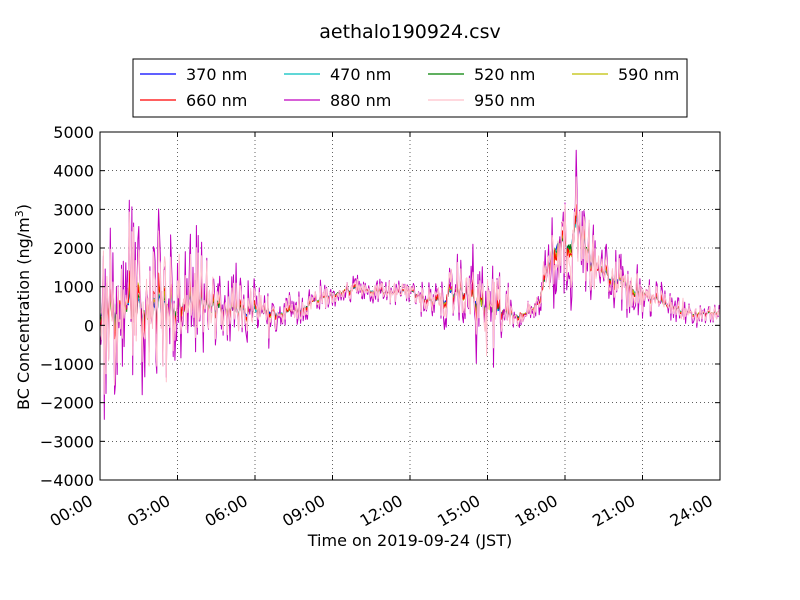  I want to click on legend-label: 590 nm, so click(648, 74).